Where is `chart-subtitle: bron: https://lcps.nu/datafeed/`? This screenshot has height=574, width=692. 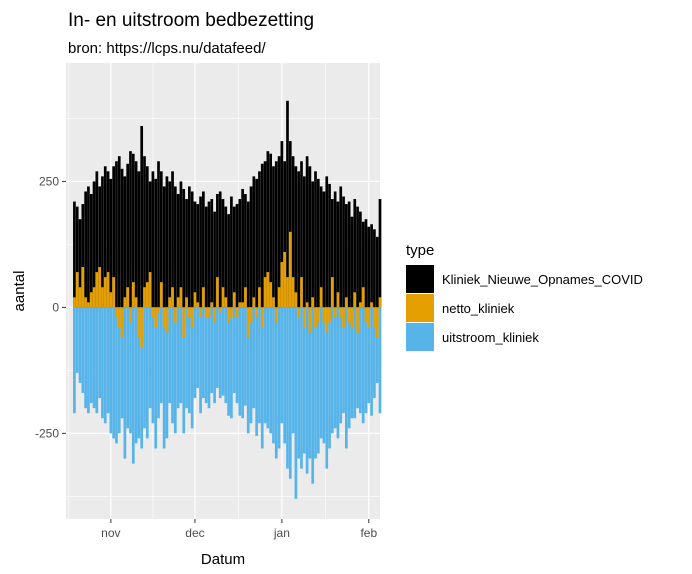
chart-subtitle: bron: https://lcps.nu/datafeed/ is located at coordinates (167, 48).